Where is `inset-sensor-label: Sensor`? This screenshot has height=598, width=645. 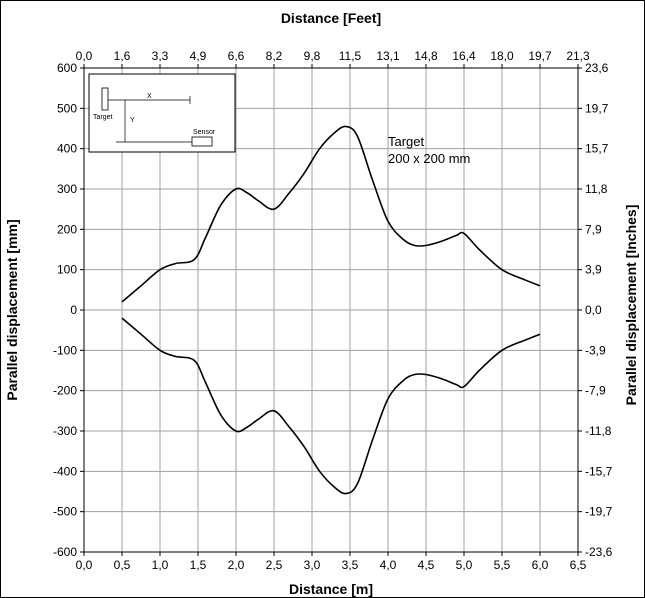
inset-sensor-label: Sensor is located at coordinates (204, 132).